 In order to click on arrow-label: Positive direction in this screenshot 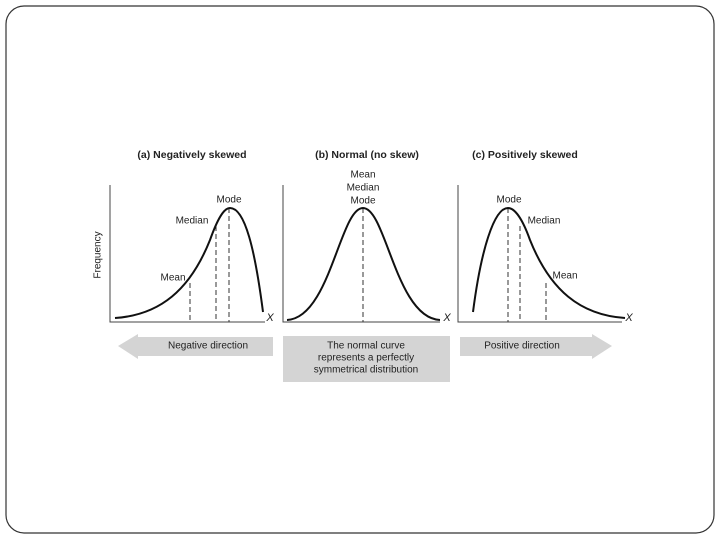, I will do `click(522, 346)`.